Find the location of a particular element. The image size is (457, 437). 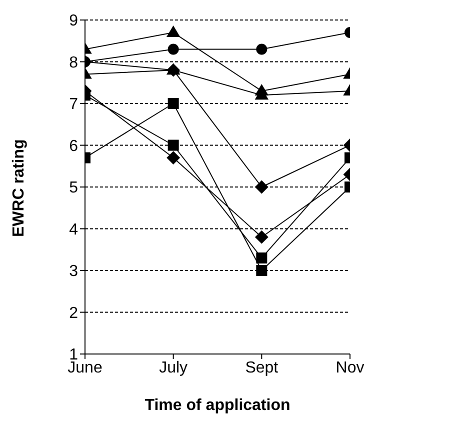

x-tick-label: July is located at coordinates (173, 367).